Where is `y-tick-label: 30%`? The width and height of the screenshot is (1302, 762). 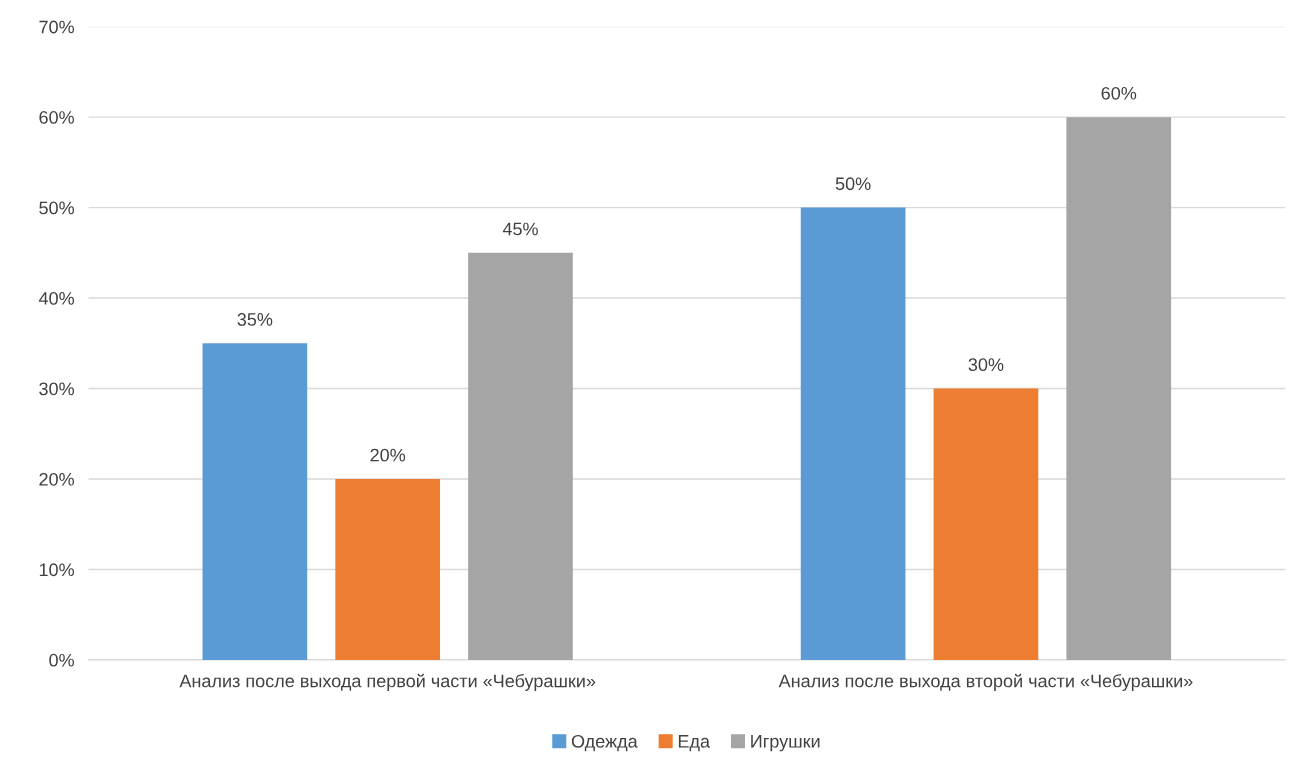 y-tick-label: 30% is located at coordinates (57, 389).